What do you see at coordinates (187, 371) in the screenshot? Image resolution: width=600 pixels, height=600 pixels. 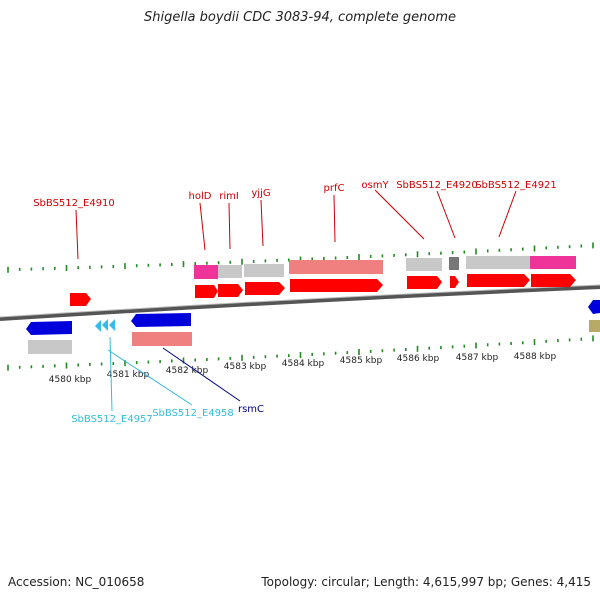 I see `axis-tick-label: 4582 kbp` at bounding box center [187, 371].